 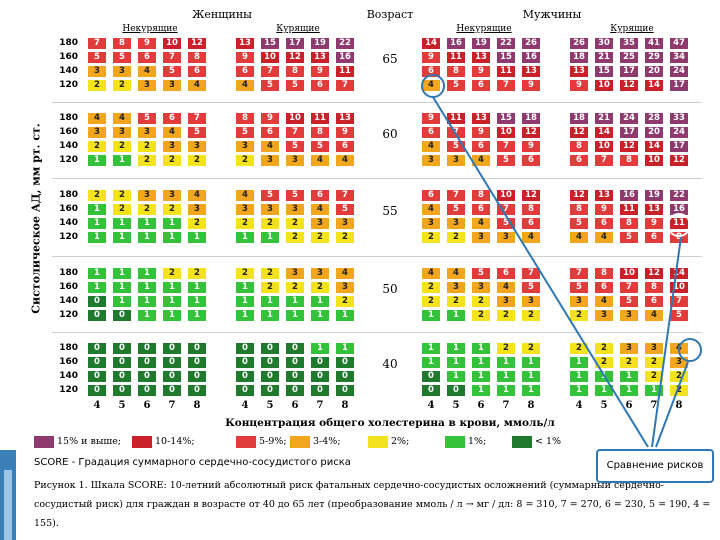 I want to click on x-tick-label: 6, so click(x=147, y=405).